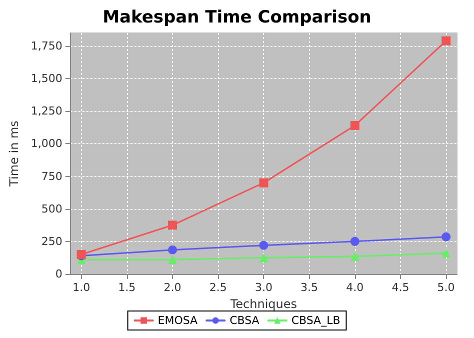 The width and height of the screenshot is (474, 338). Describe the element at coordinates (127, 287) in the screenshot. I see `x-tick-label: 1.5` at that location.